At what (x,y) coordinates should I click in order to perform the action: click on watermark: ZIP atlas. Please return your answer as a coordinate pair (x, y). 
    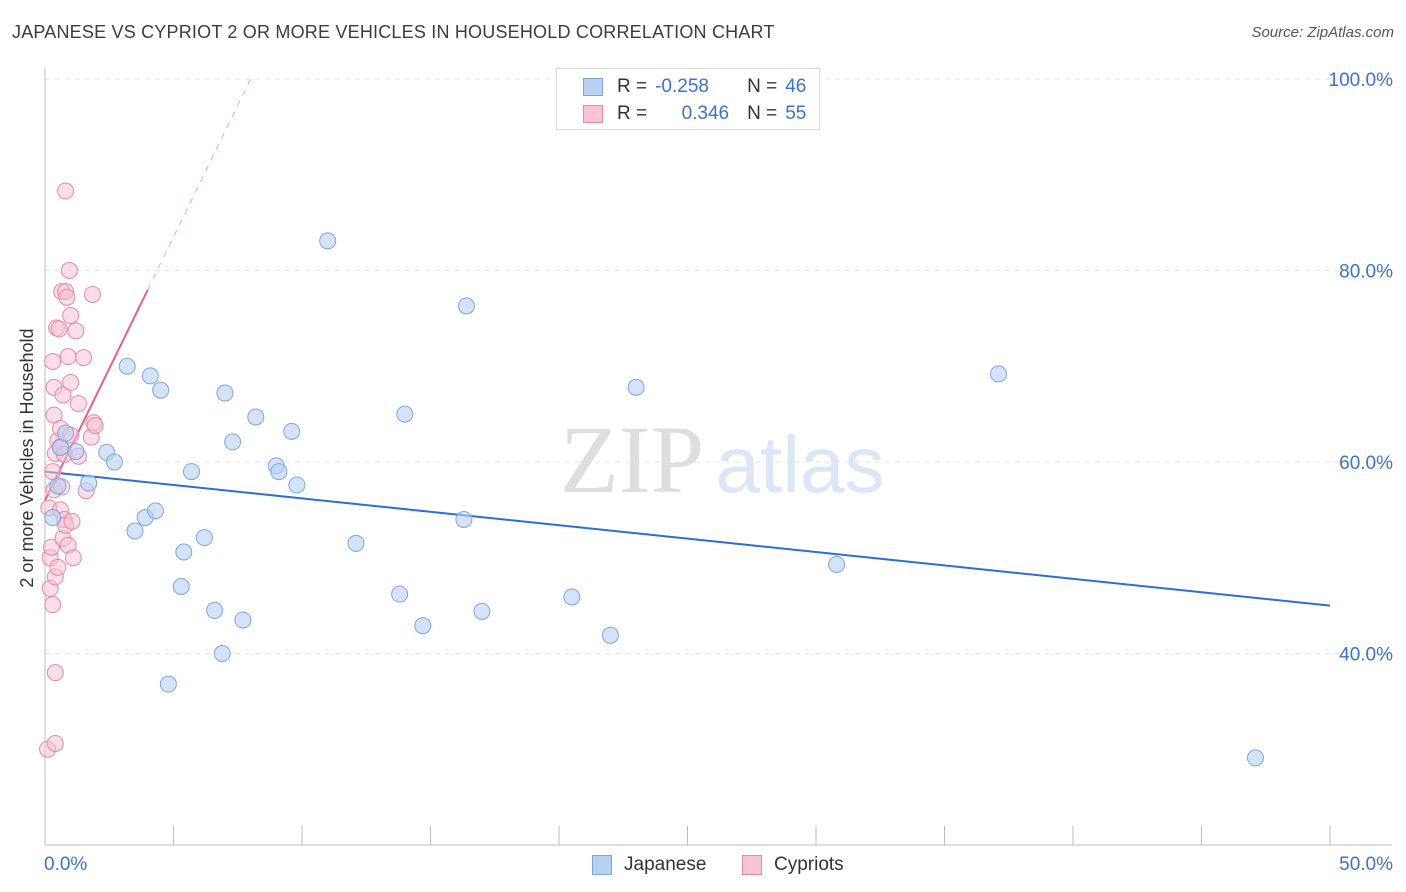
    Looking at the image, I should click on (722, 459).